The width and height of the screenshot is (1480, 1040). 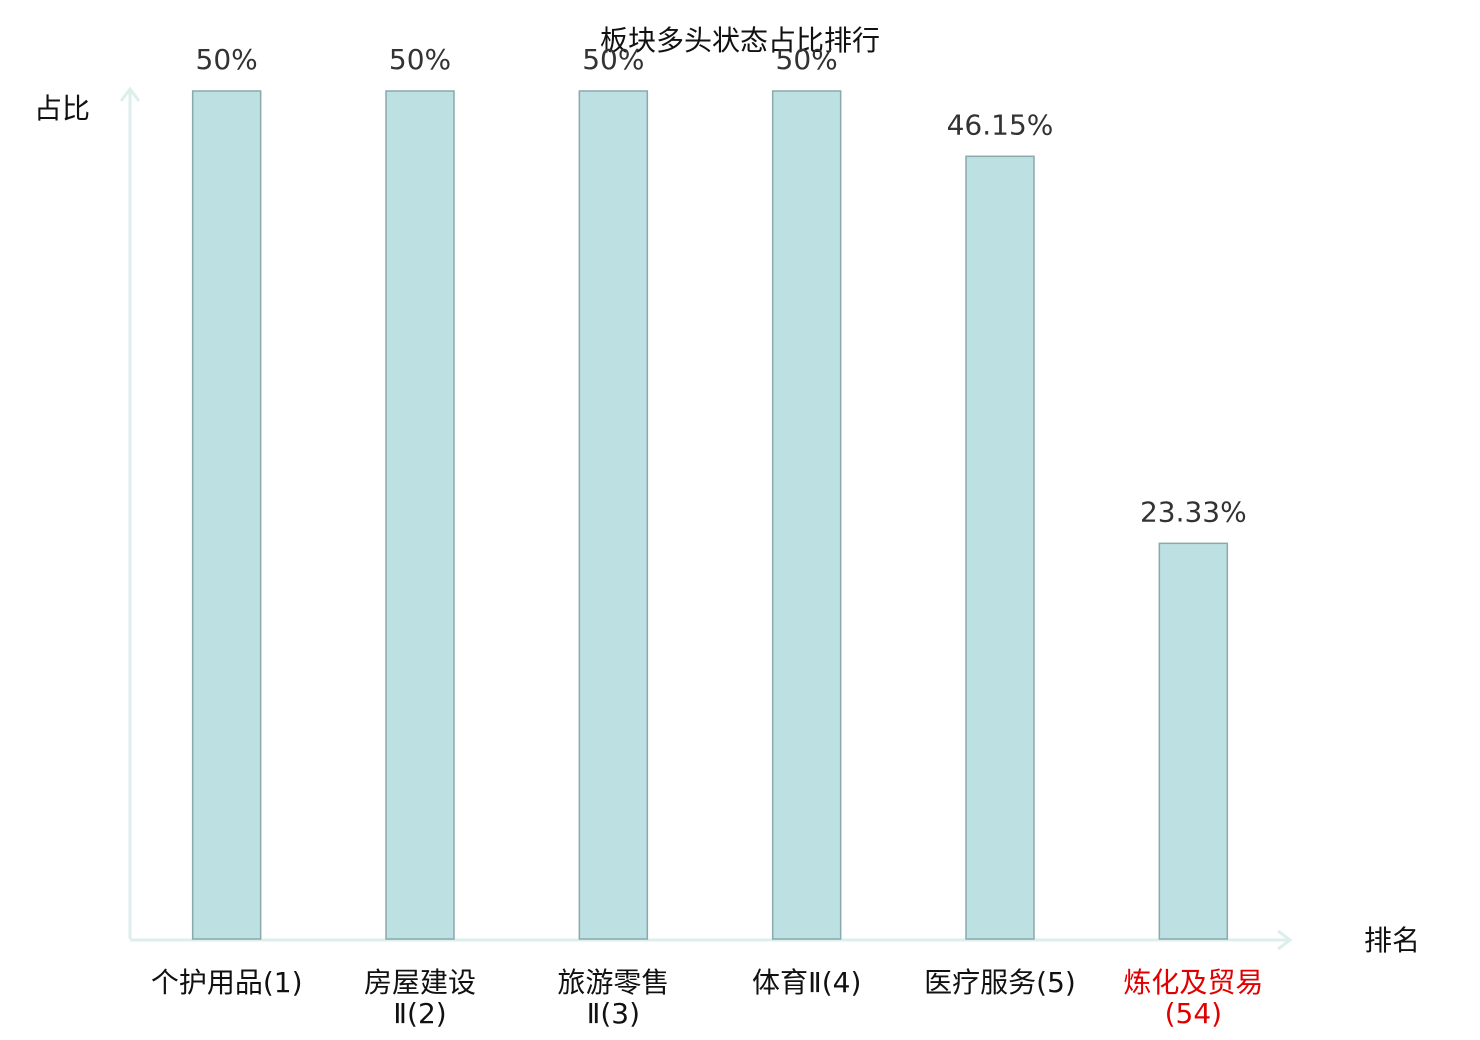 What do you see at coordinates (1193, 998) in the screenshot?
I see `x-tick-label: 炼化及贸易(54)` at bounding box center [1193, 998].